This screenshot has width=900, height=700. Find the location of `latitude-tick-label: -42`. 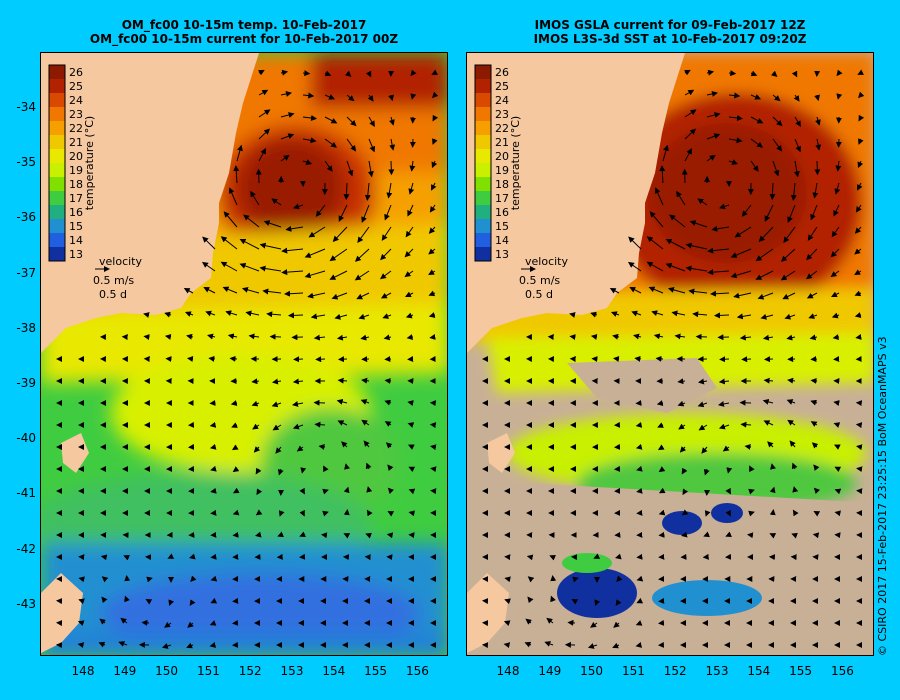

latitude-tick-label: -42 is located at coordinates (26, 548).